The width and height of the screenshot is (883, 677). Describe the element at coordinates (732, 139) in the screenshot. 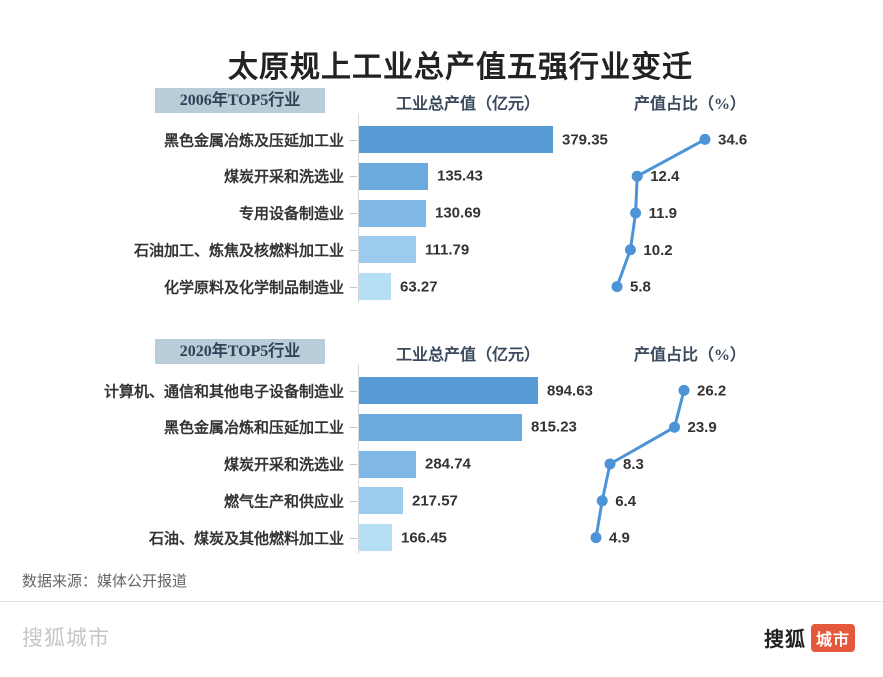

I see `share-value-label: 34.6` at that location.